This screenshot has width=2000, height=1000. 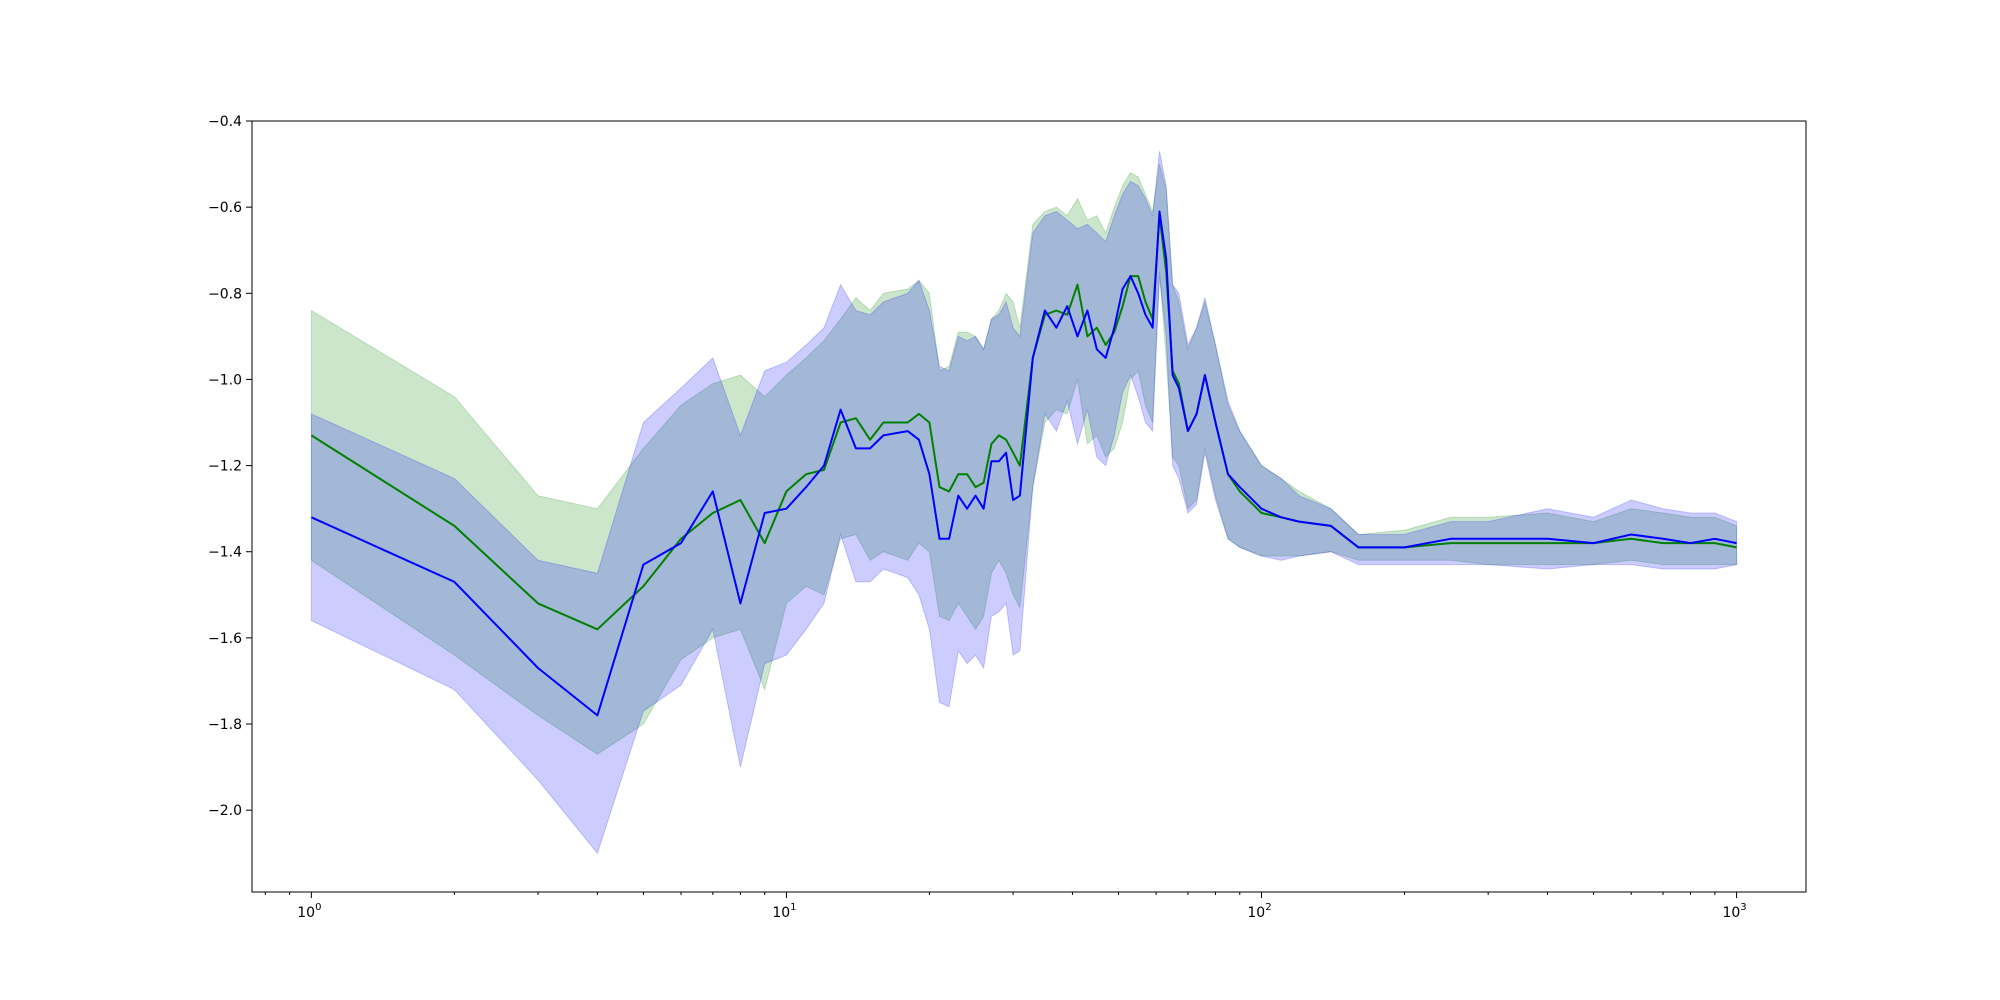 I want to click on y-tick-label: −1.0, so click(x=225, y=380).